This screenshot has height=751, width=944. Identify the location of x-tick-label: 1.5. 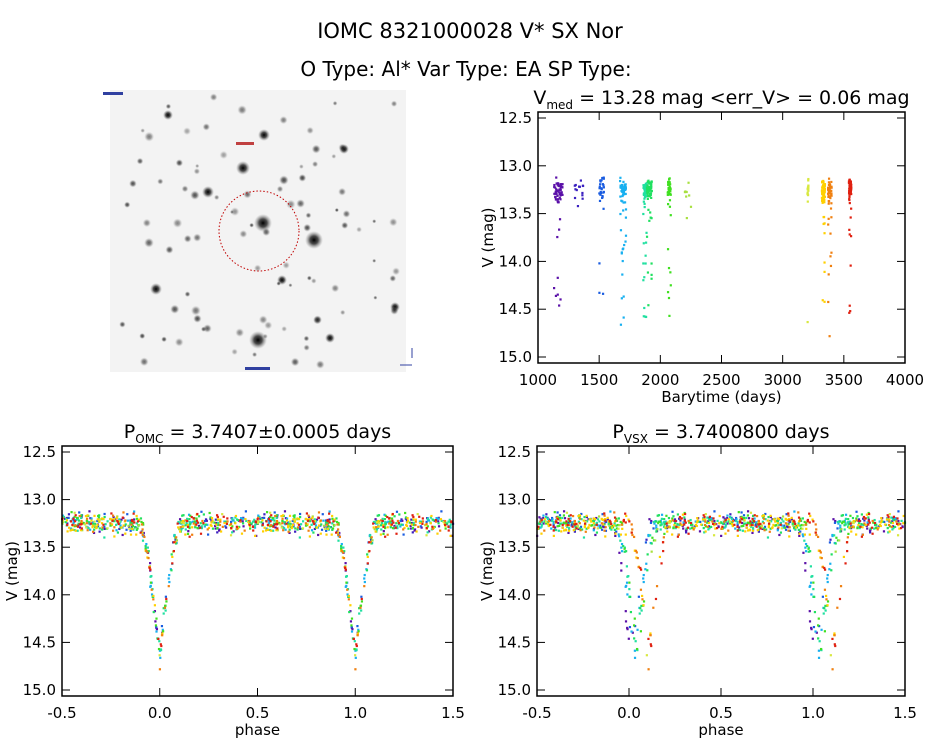
(905, 713).